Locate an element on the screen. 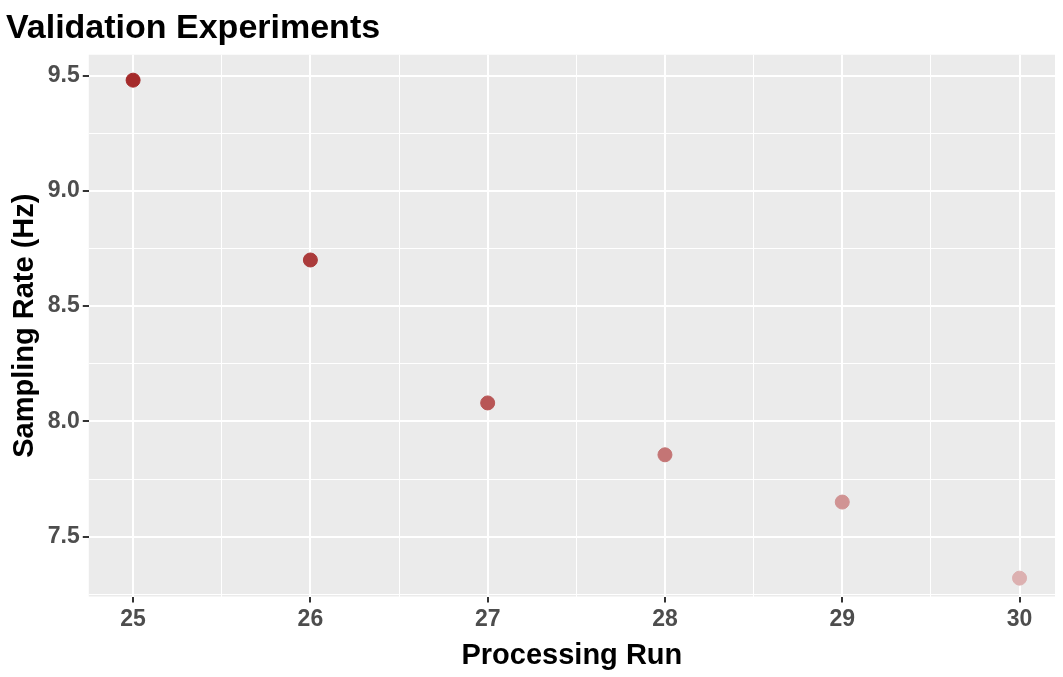  x-tick-label: 29 is located at coordinates (842, 617).